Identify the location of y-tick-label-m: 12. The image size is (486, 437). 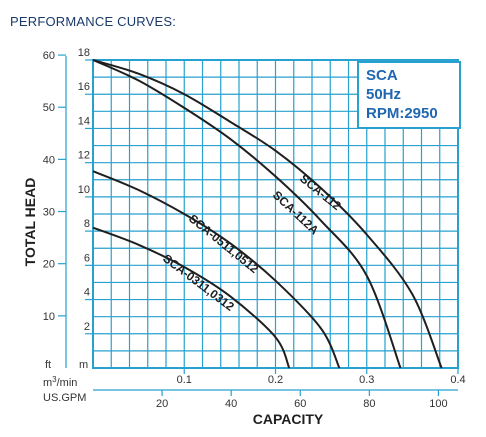
(84, 156).